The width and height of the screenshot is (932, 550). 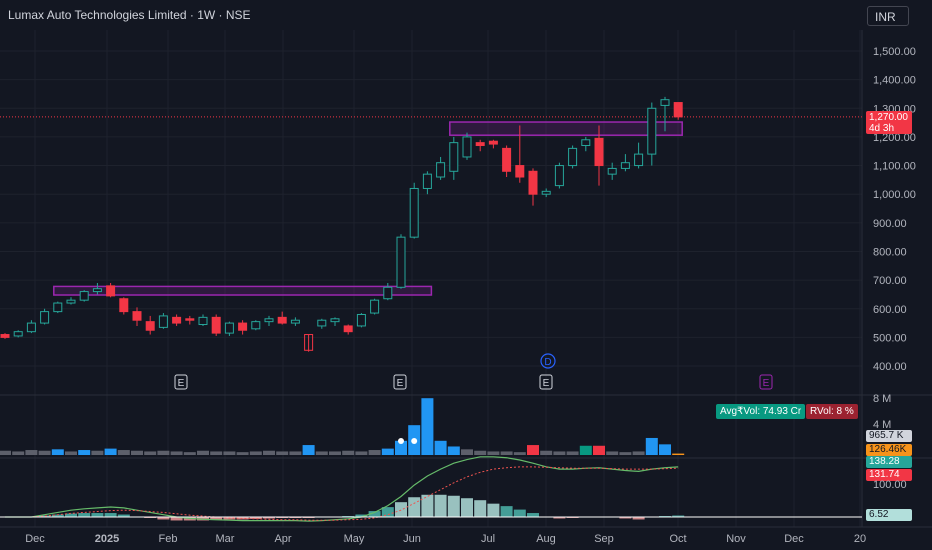 I want to click on time-axis-label: Apr, so click(x=282, y=539).